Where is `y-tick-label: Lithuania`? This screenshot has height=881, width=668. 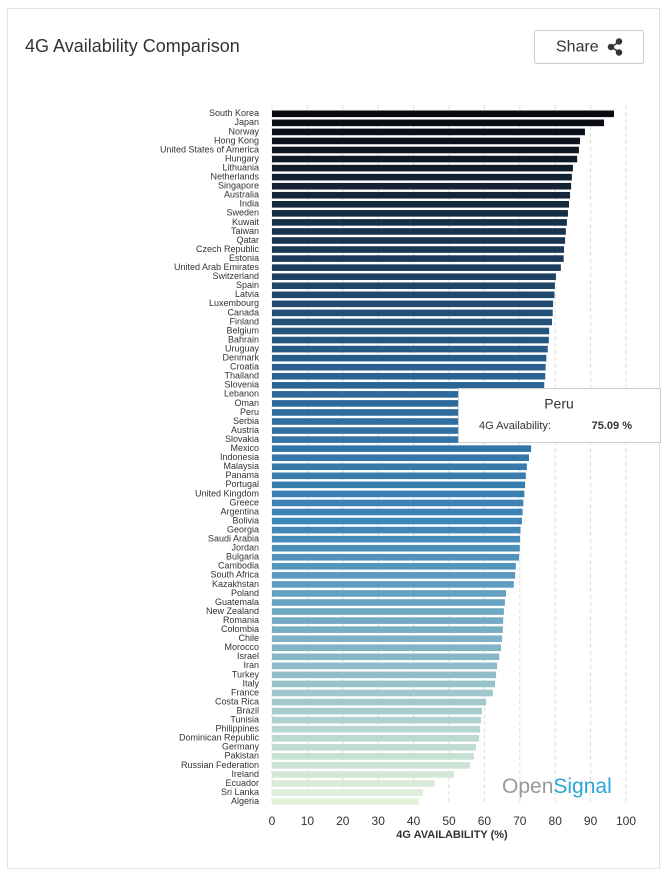 y-tick-label: Lithuania is located at coordinates (240, 167).